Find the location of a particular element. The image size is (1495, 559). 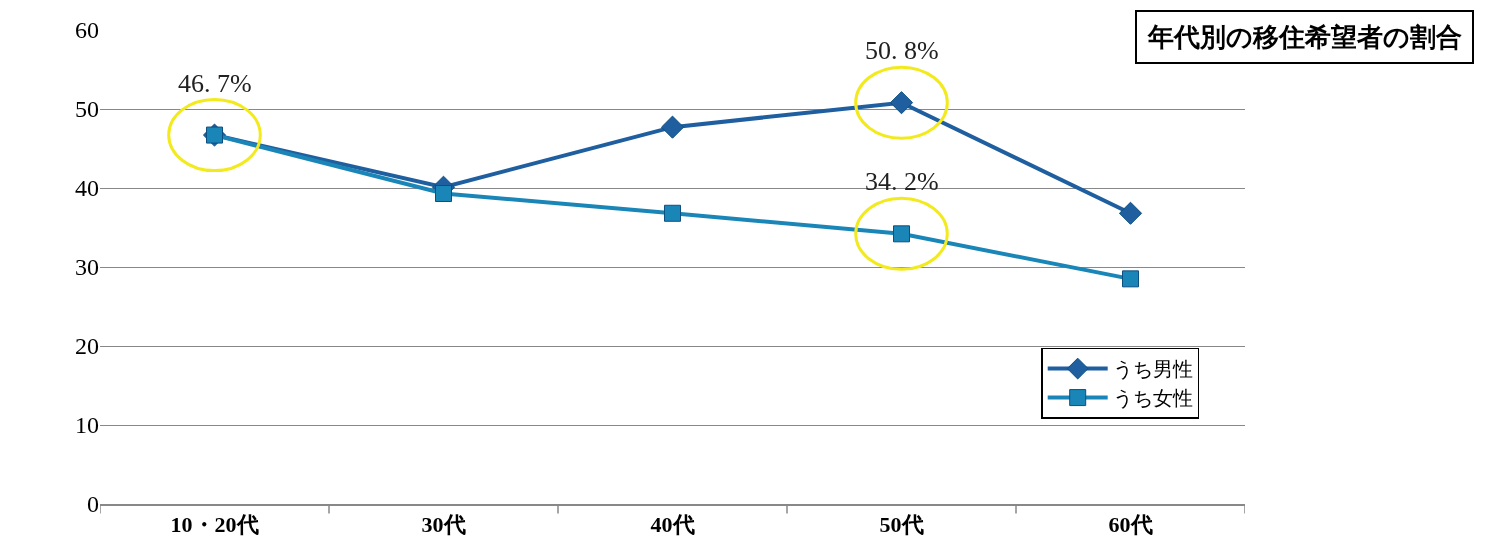

x-tick-label: 30代 is located at coordinates (443, 525).